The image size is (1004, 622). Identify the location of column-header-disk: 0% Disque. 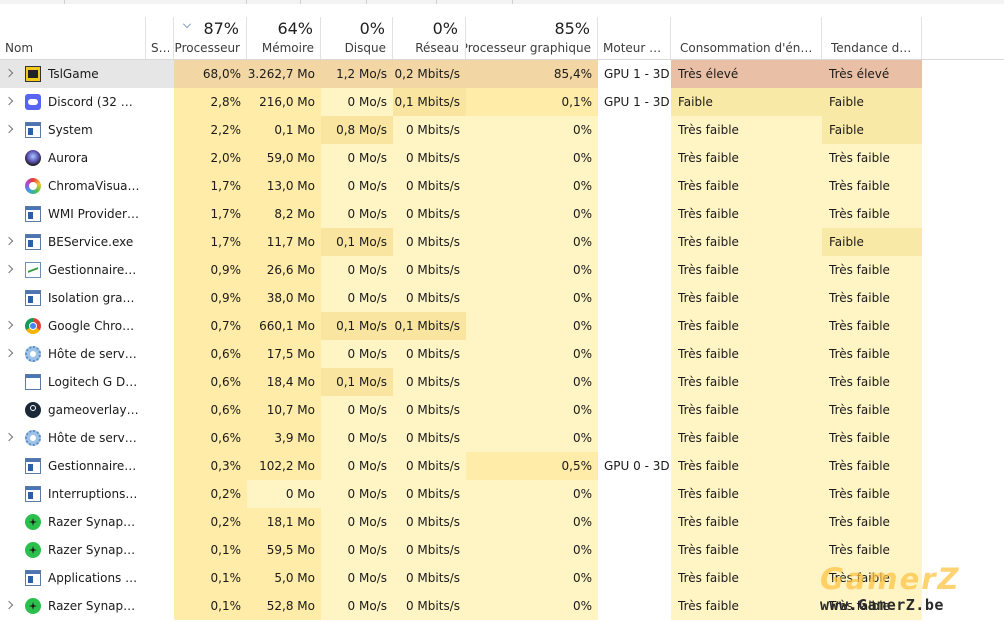
(357, 38).